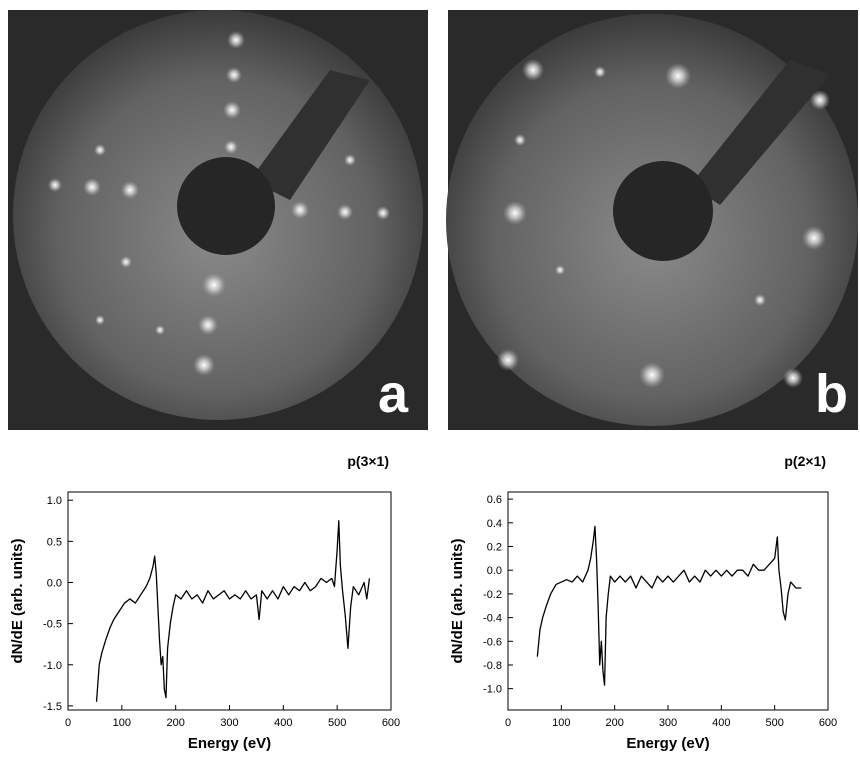 The height and width of the screenshot is (780, 860). I want to click on y-tick-label: 0.5, so click(54, 542).